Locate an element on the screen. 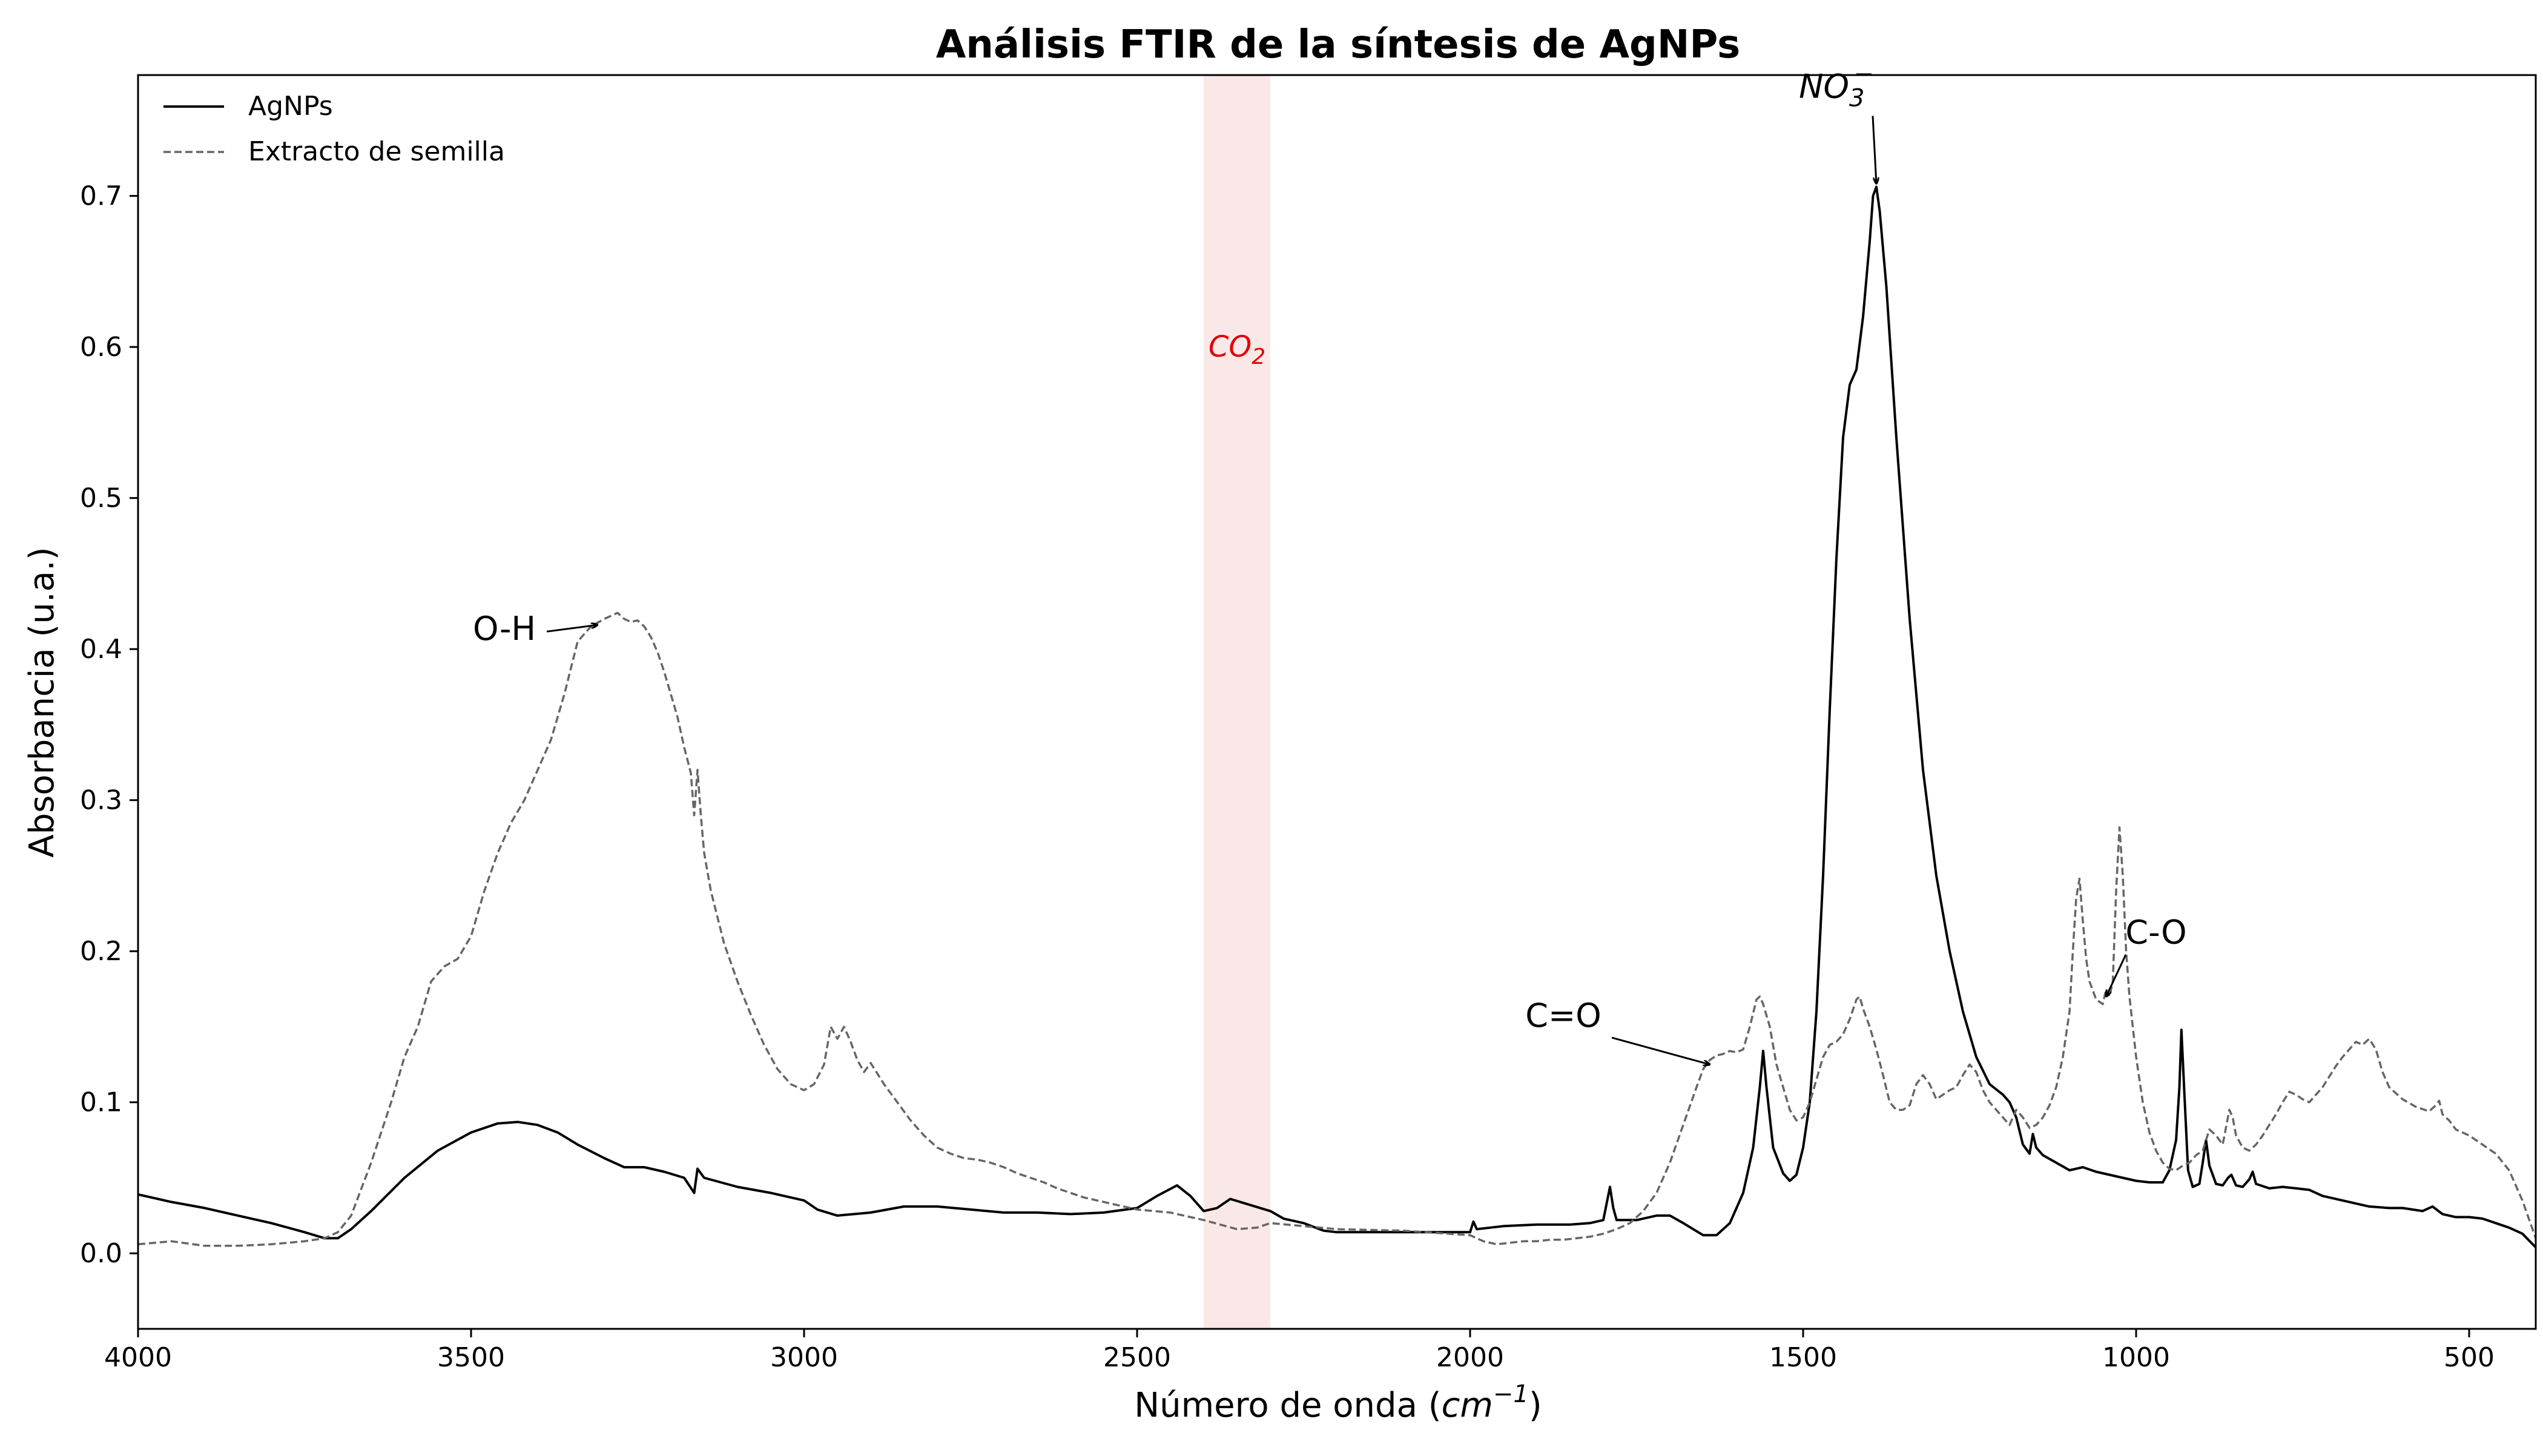 The image size is (2543, 1456). annotation-arrow-oh is located at coordinates (572, 629).